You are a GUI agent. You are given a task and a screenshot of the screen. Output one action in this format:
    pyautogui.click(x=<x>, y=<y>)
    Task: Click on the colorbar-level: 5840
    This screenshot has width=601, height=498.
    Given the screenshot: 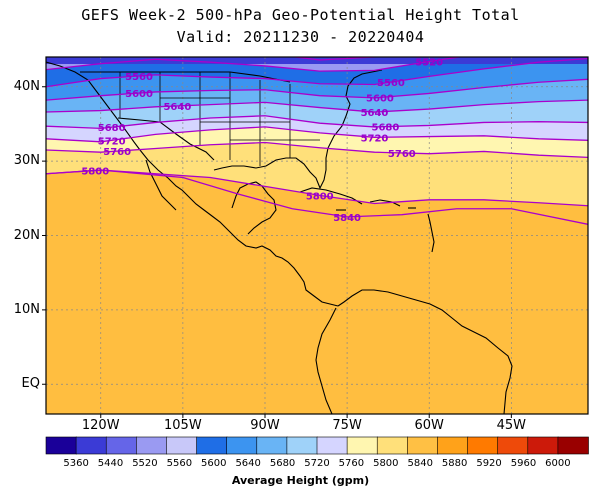 What is the action you would take?
    pyautogui.click(x=420, y=463)
    